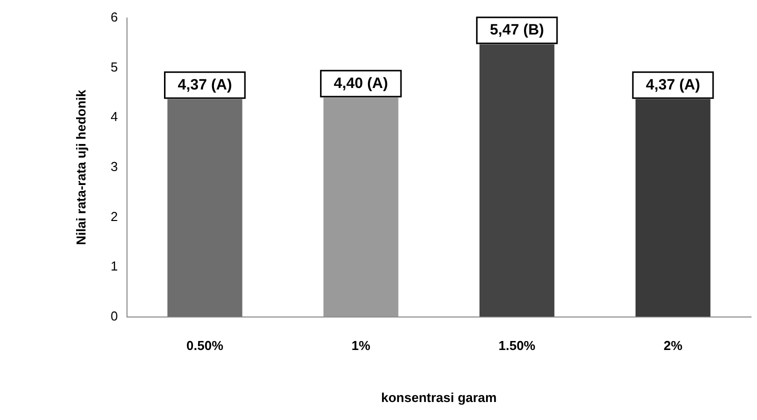 The height and width of the screenshot is (420, 757). I want to click on y-tick-label: 4, so click(114, 116).